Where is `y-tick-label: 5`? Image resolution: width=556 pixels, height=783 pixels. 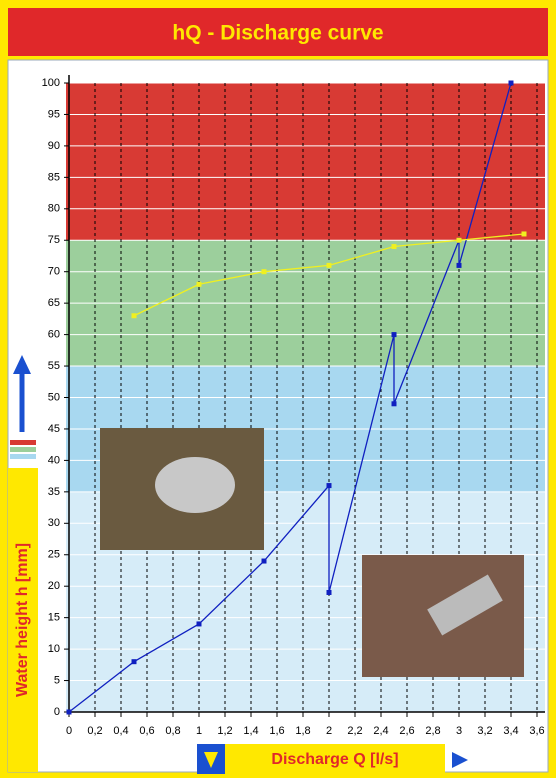 y-tick-label: 5 is located at coordinates (57, 680).